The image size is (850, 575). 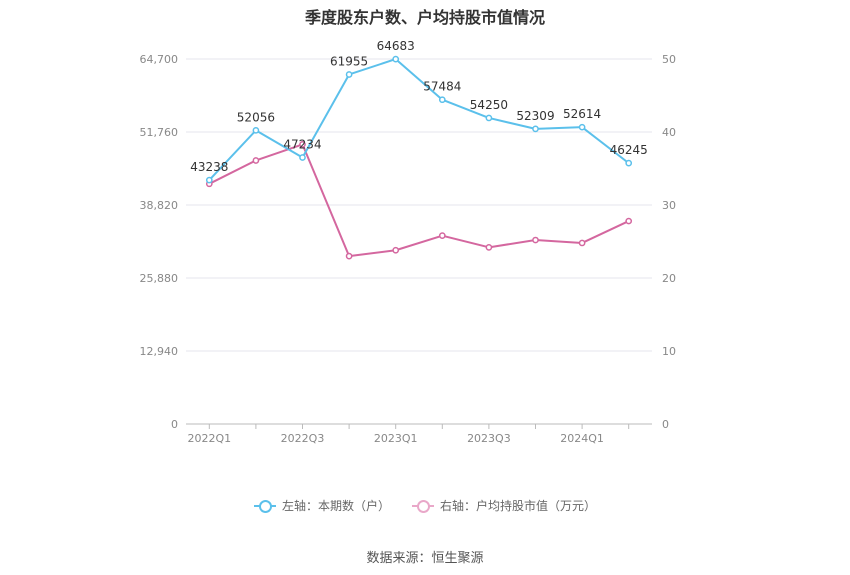 What do you see at coordinates (349, 61) in the screenshot?
I see `data-label: 61955` at bounding box center [349, 61].